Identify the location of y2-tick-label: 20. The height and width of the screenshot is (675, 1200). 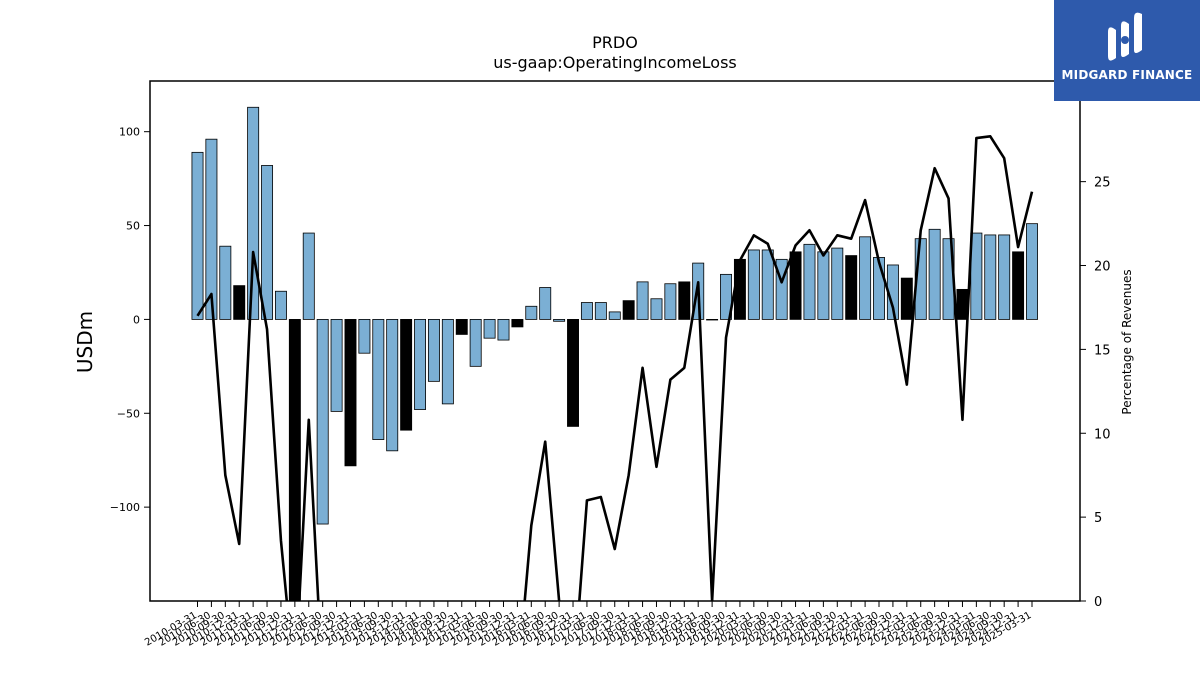
(1102, 267).